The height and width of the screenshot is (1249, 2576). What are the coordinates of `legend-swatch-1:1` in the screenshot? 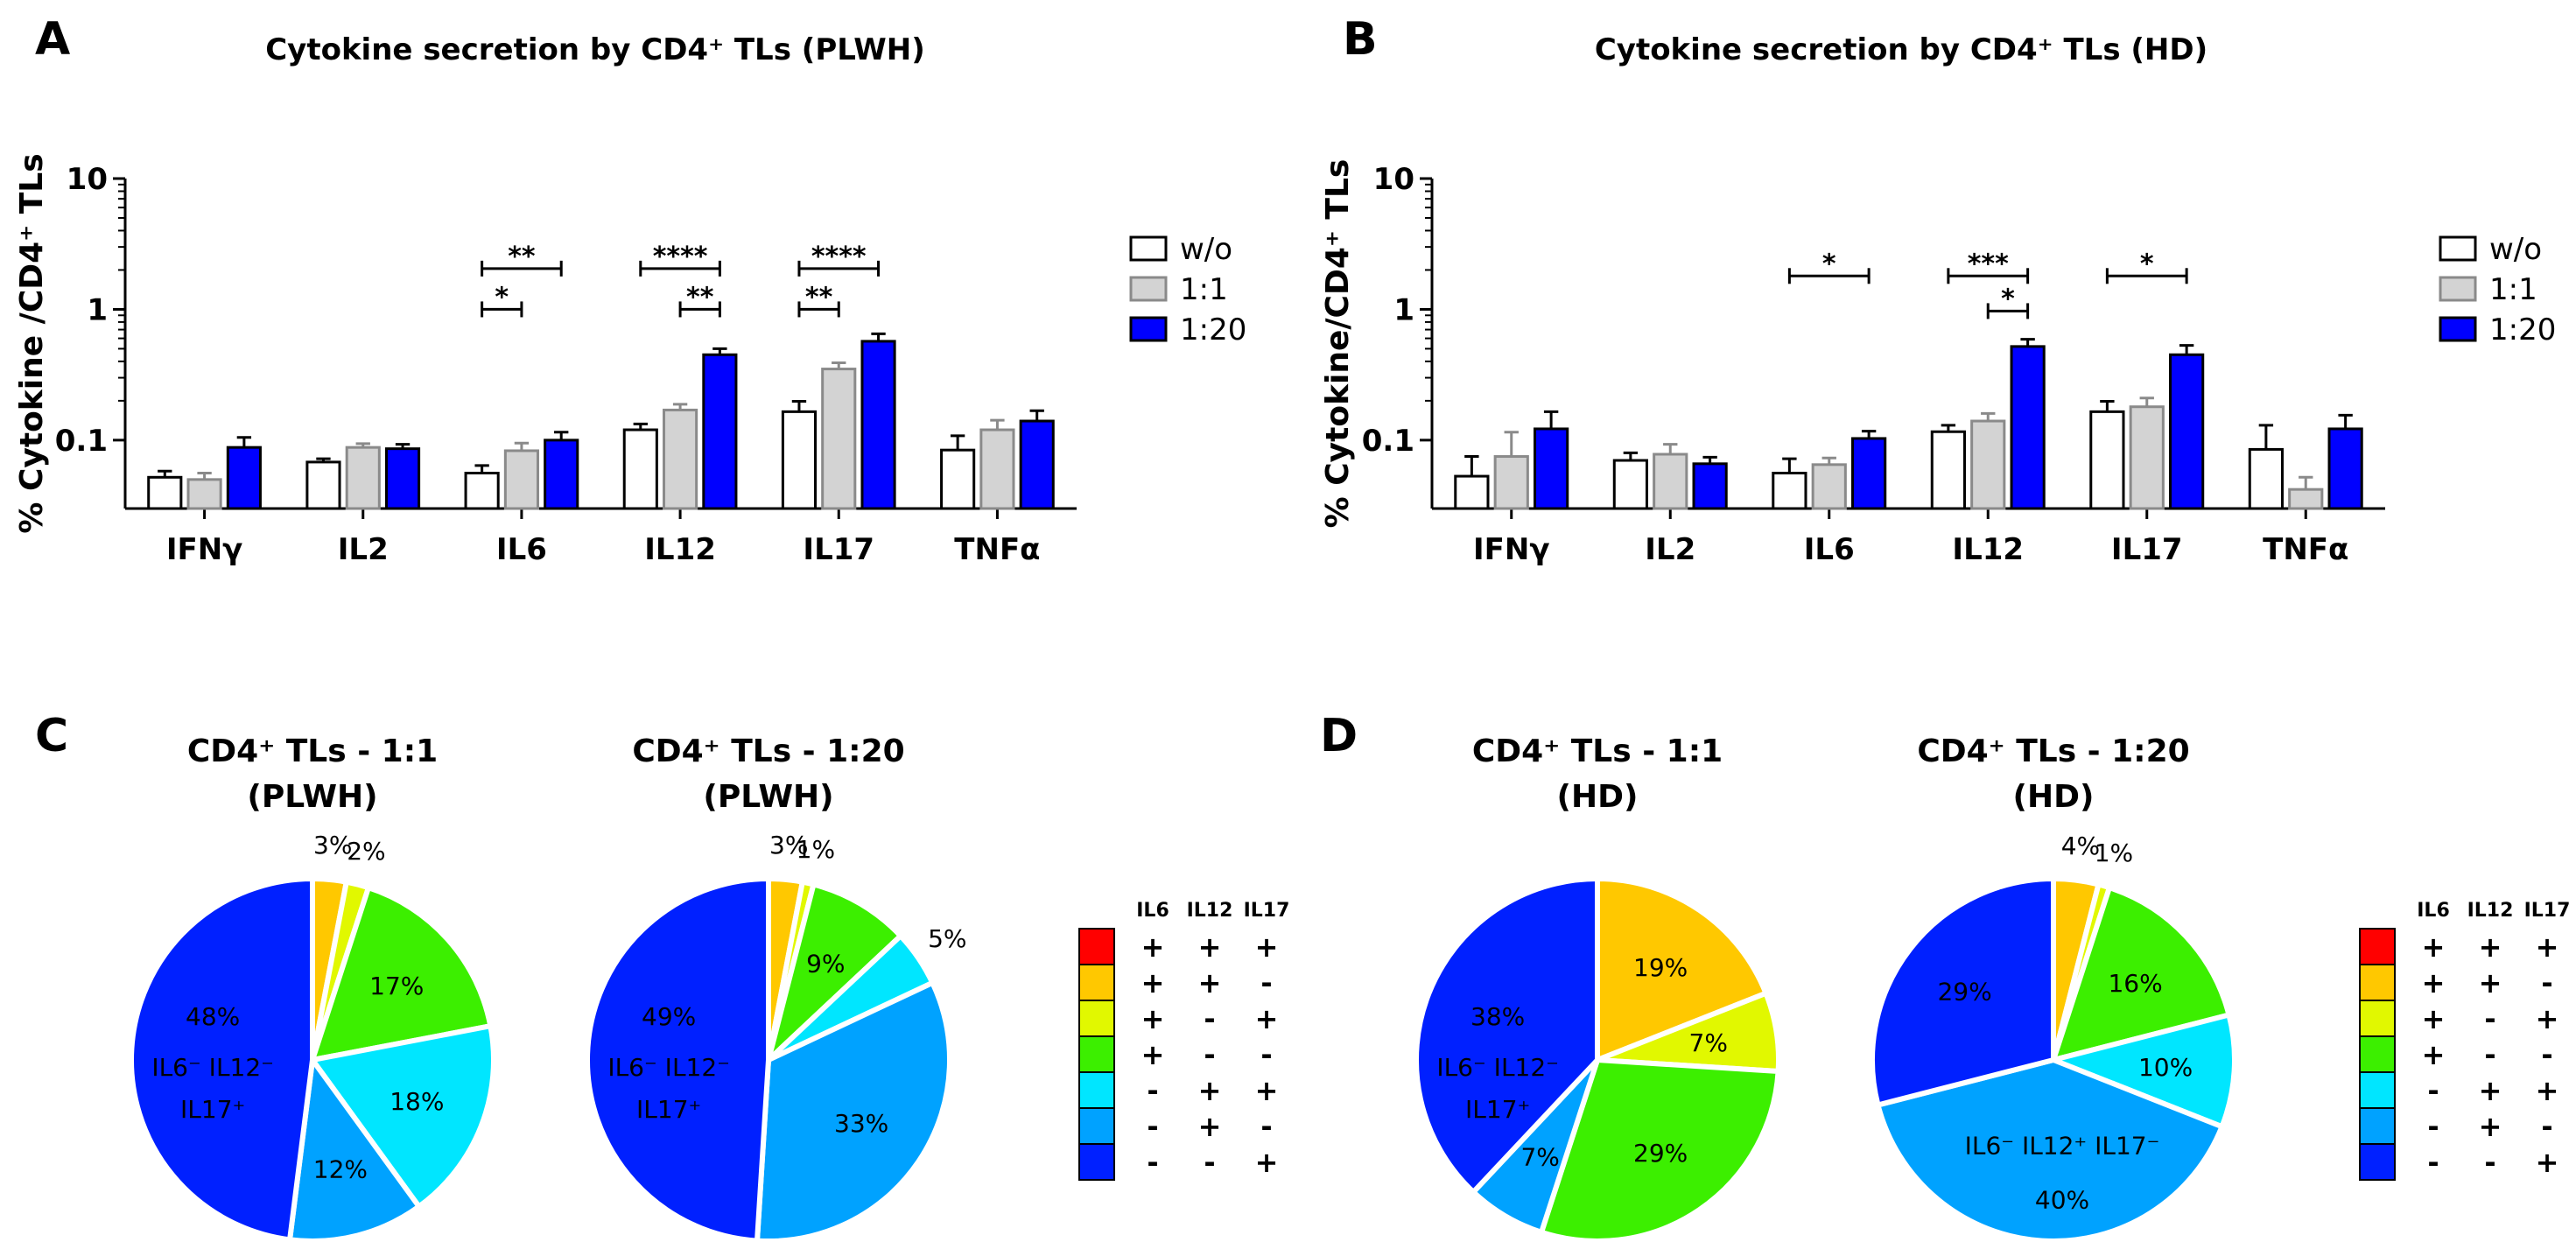 It's located at (1149, 289).